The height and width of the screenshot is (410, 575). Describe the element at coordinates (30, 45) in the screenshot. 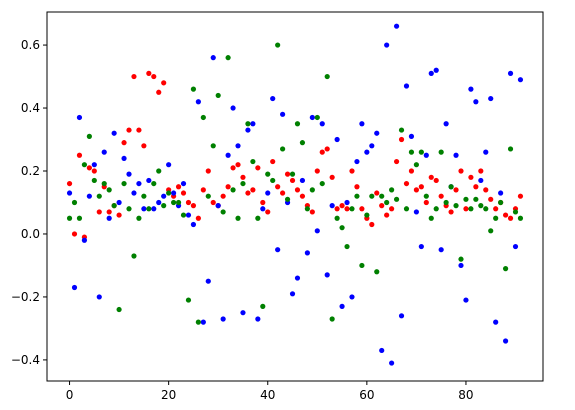

I see `y-tick-label: 0.6` at that location.